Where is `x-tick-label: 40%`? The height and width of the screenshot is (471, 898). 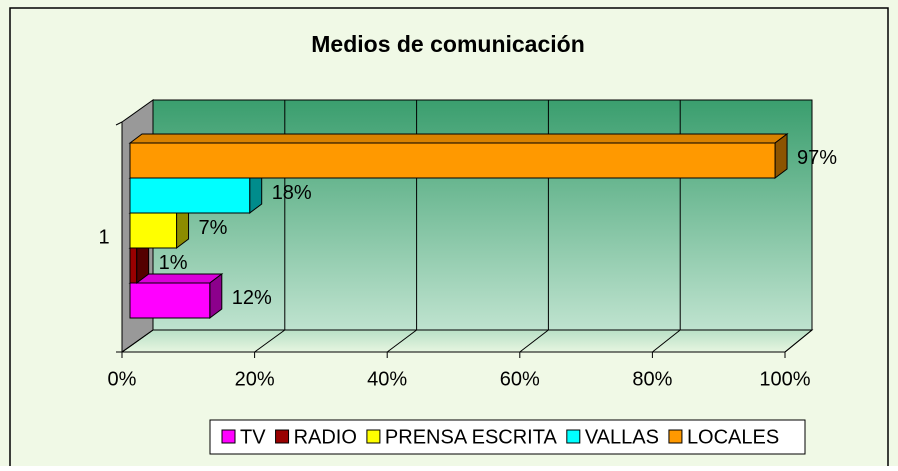 x-tick-label: 40% is located at coordinates (387, 379).